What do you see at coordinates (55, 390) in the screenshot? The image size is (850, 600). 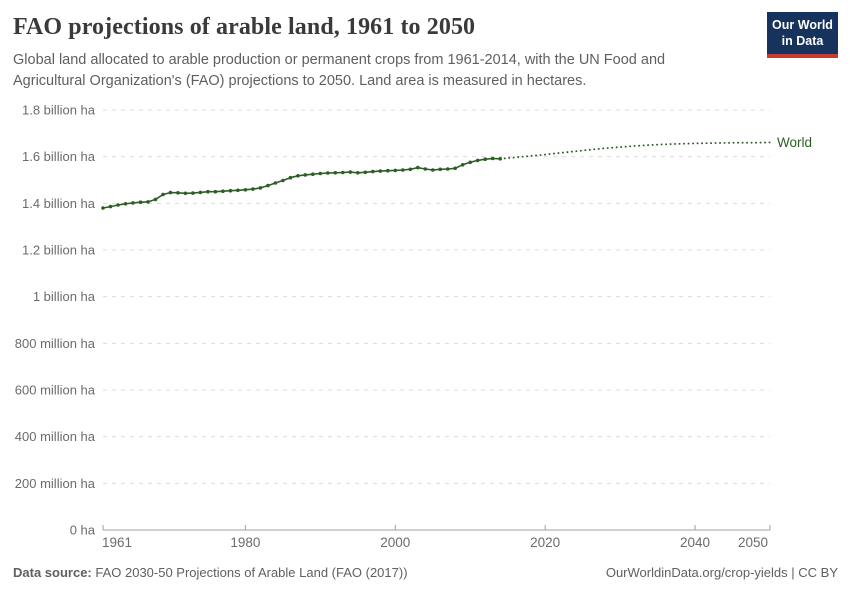 I see `y-tick-label: 600 million ha` at bounding box center [55, 390].